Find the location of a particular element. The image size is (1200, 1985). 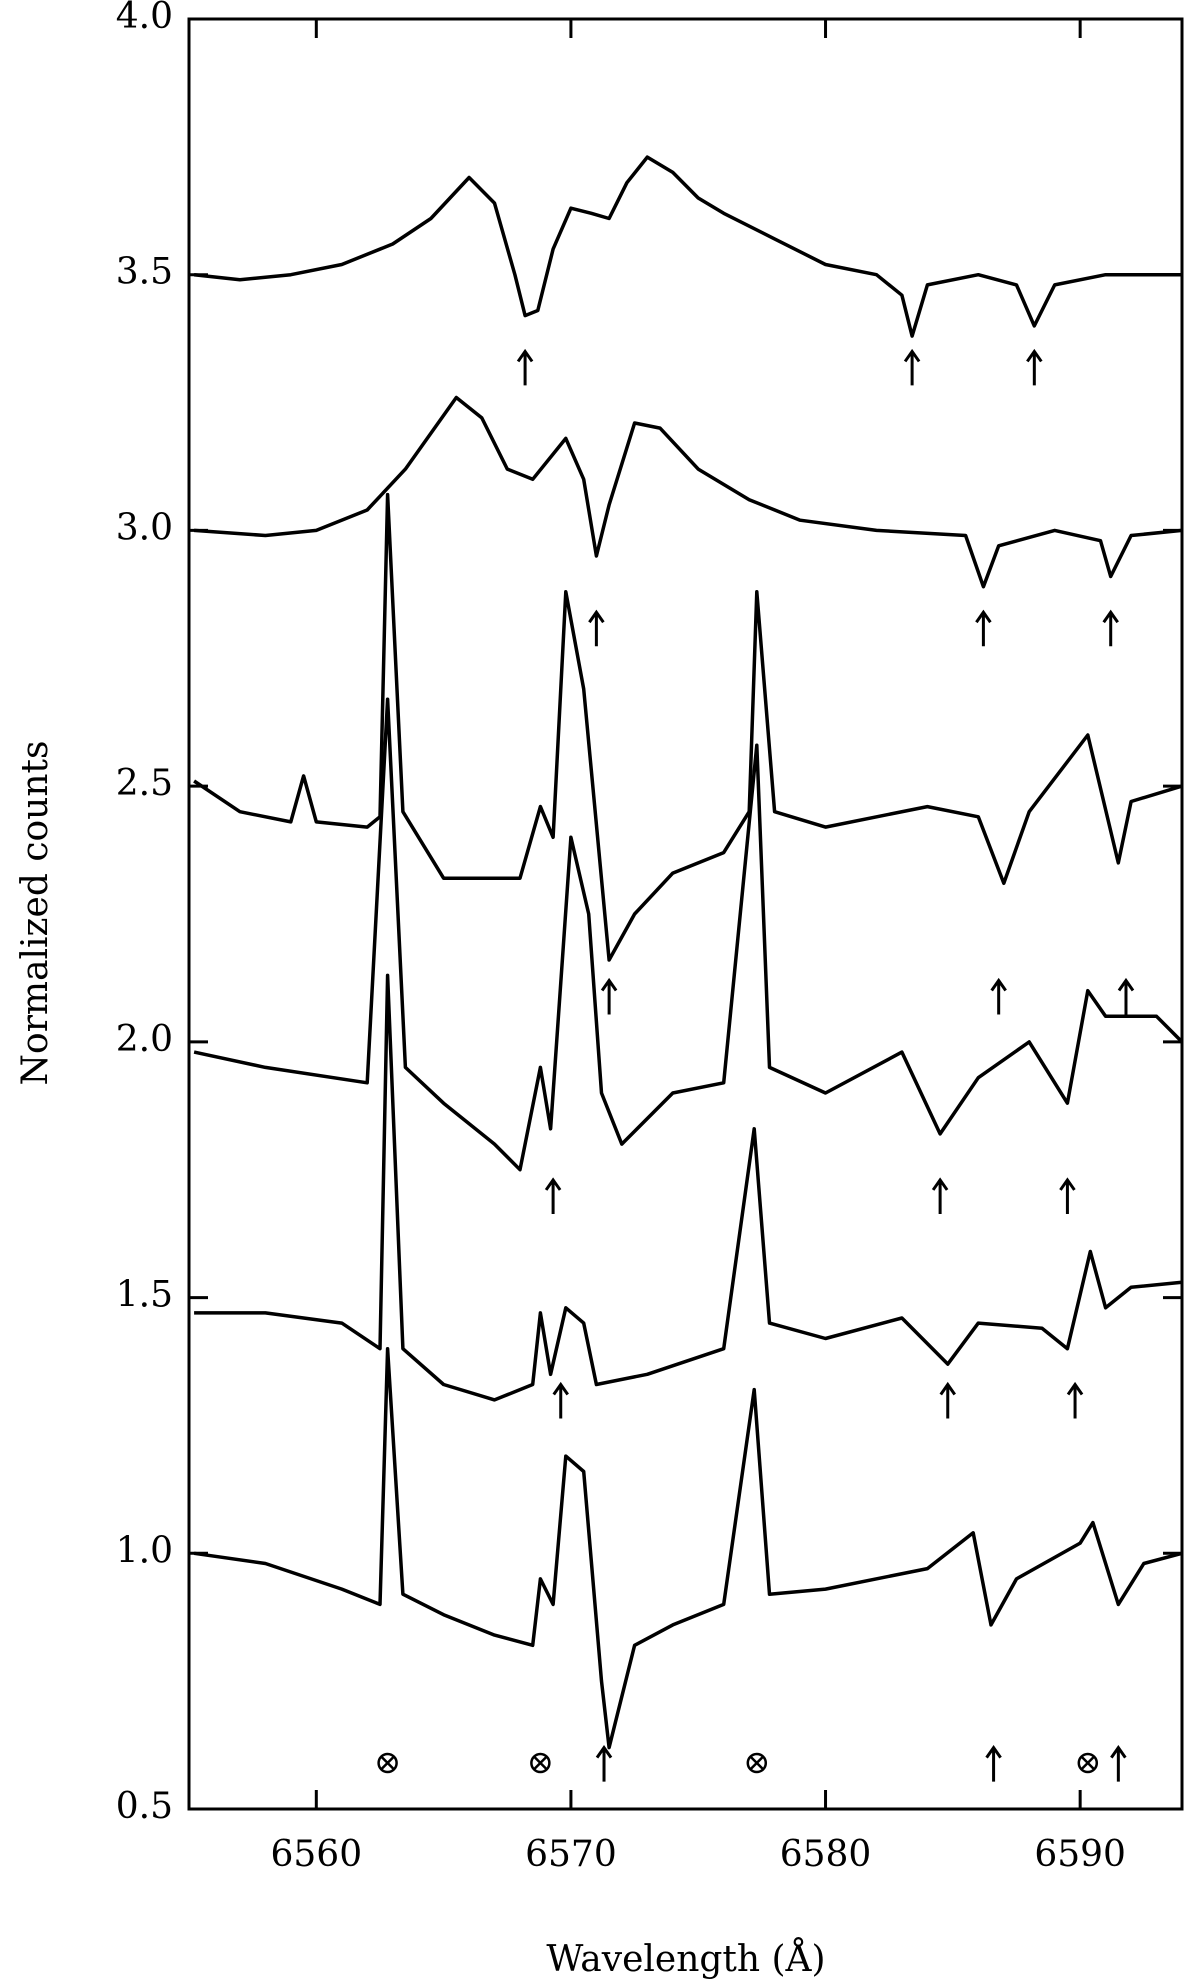

y-tick-label: 0.5 is located at coordinates (144, 1806).